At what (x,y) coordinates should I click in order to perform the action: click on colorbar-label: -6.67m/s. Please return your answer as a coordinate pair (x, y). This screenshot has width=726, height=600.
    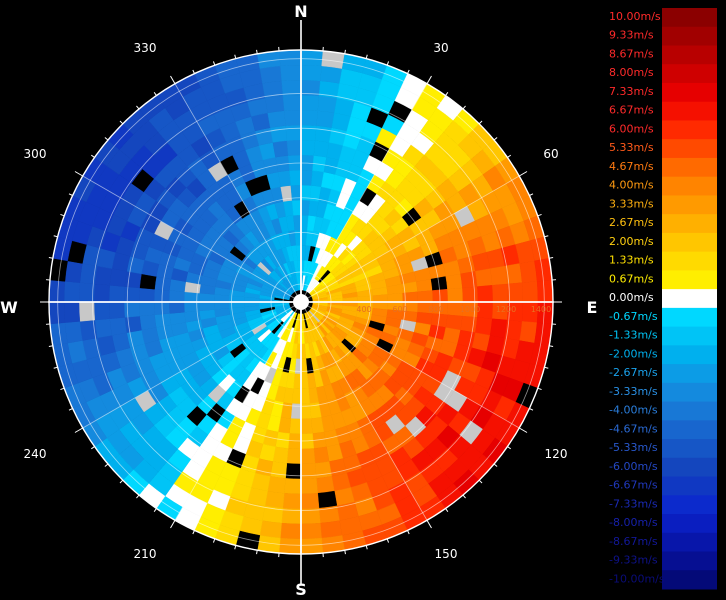
    Looking at the image, I should click on (633, 485).